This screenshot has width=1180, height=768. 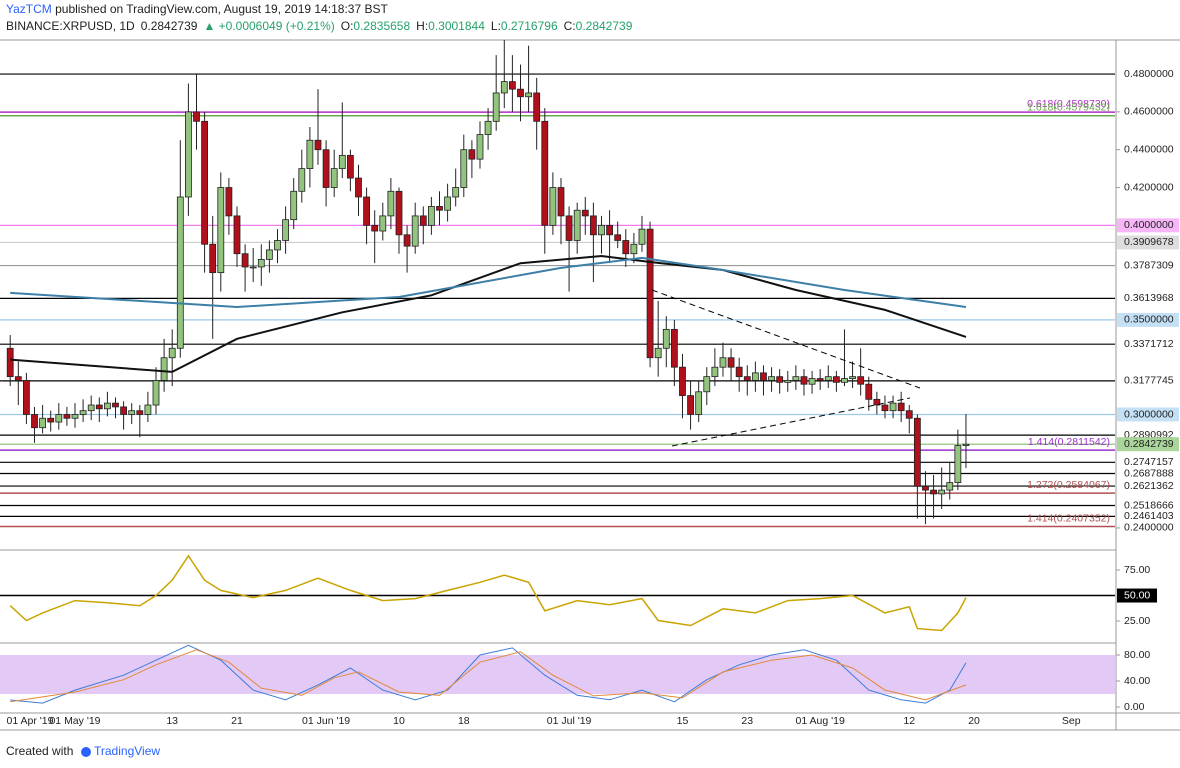 What do you see at coordinates (496, 26) in the screenshot?
I see `l-key: L:` at bounding box center [496, 26].